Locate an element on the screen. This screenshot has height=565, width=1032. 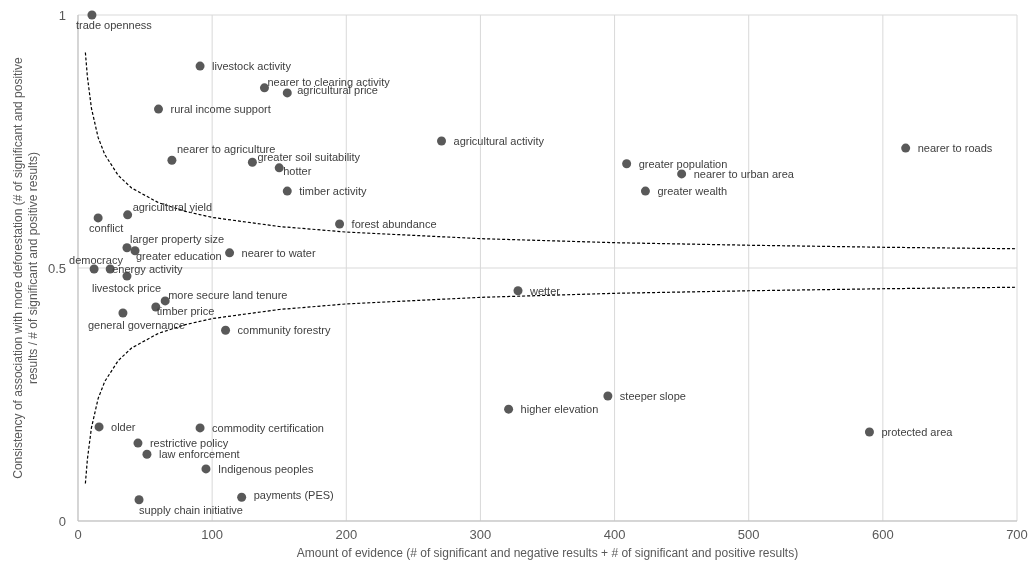
annotation: livestock price is located at coordinates (126, 288).